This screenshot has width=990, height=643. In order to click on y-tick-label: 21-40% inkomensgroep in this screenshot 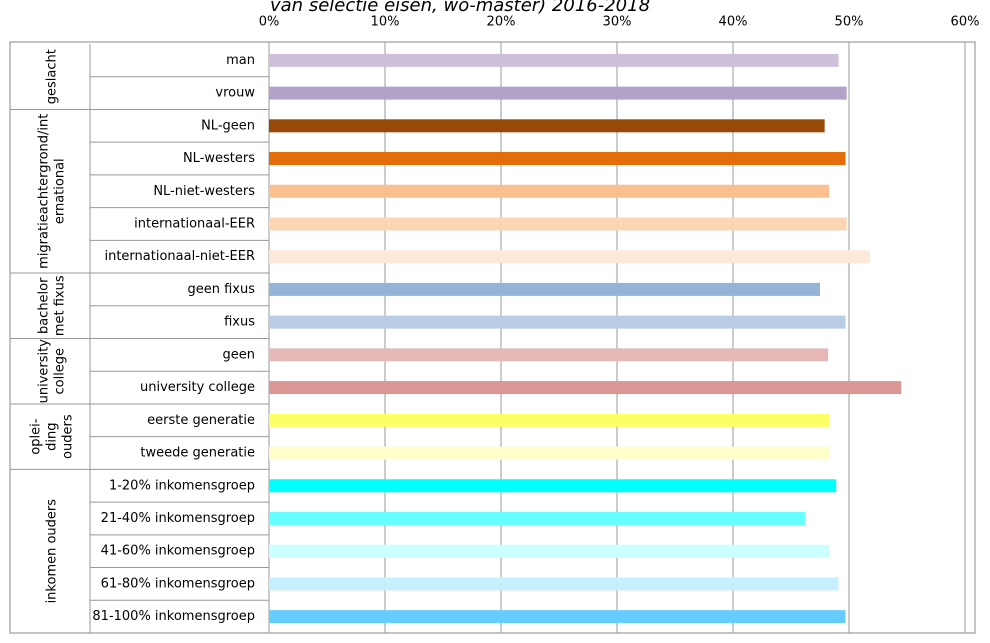, I will do `click(178, 518)`.